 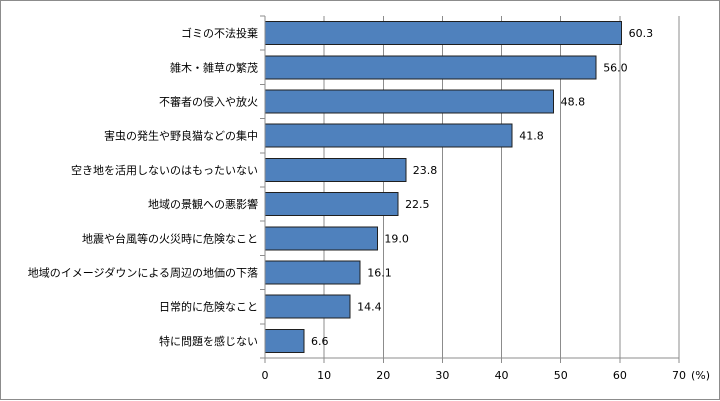 What do you see at coordinates (396, 238) in the screenshot?
I see `value-label-7: 19.0` at bounding box center [396, 238].